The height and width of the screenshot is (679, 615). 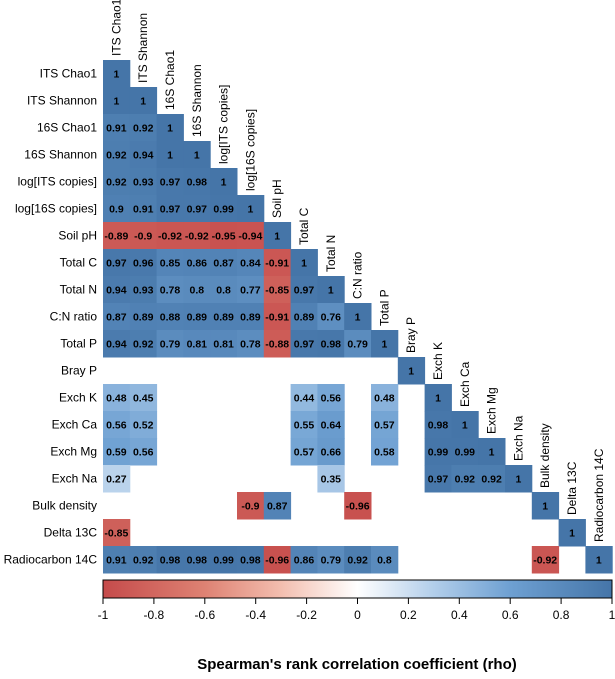 What do you see at coordinates (51, 560) in the screenshot?
I see `row-label: Radiocarbon 14C` at bounding box center [51, 560].